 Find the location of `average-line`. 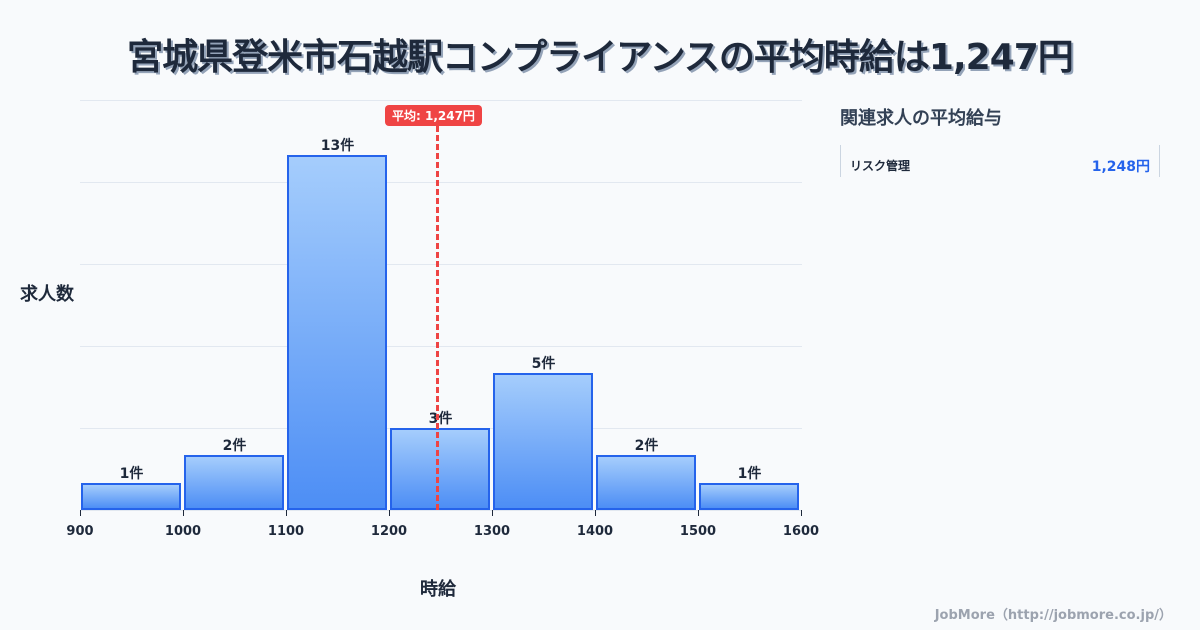

average-line is located at coordinates (437, 318).